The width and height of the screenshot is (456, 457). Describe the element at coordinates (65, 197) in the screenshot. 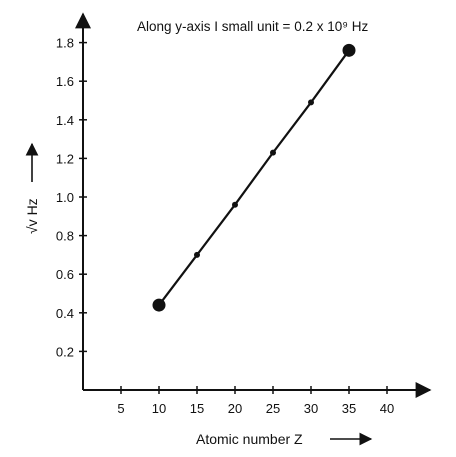

I see `y-tick-label: 1.0` at that location.